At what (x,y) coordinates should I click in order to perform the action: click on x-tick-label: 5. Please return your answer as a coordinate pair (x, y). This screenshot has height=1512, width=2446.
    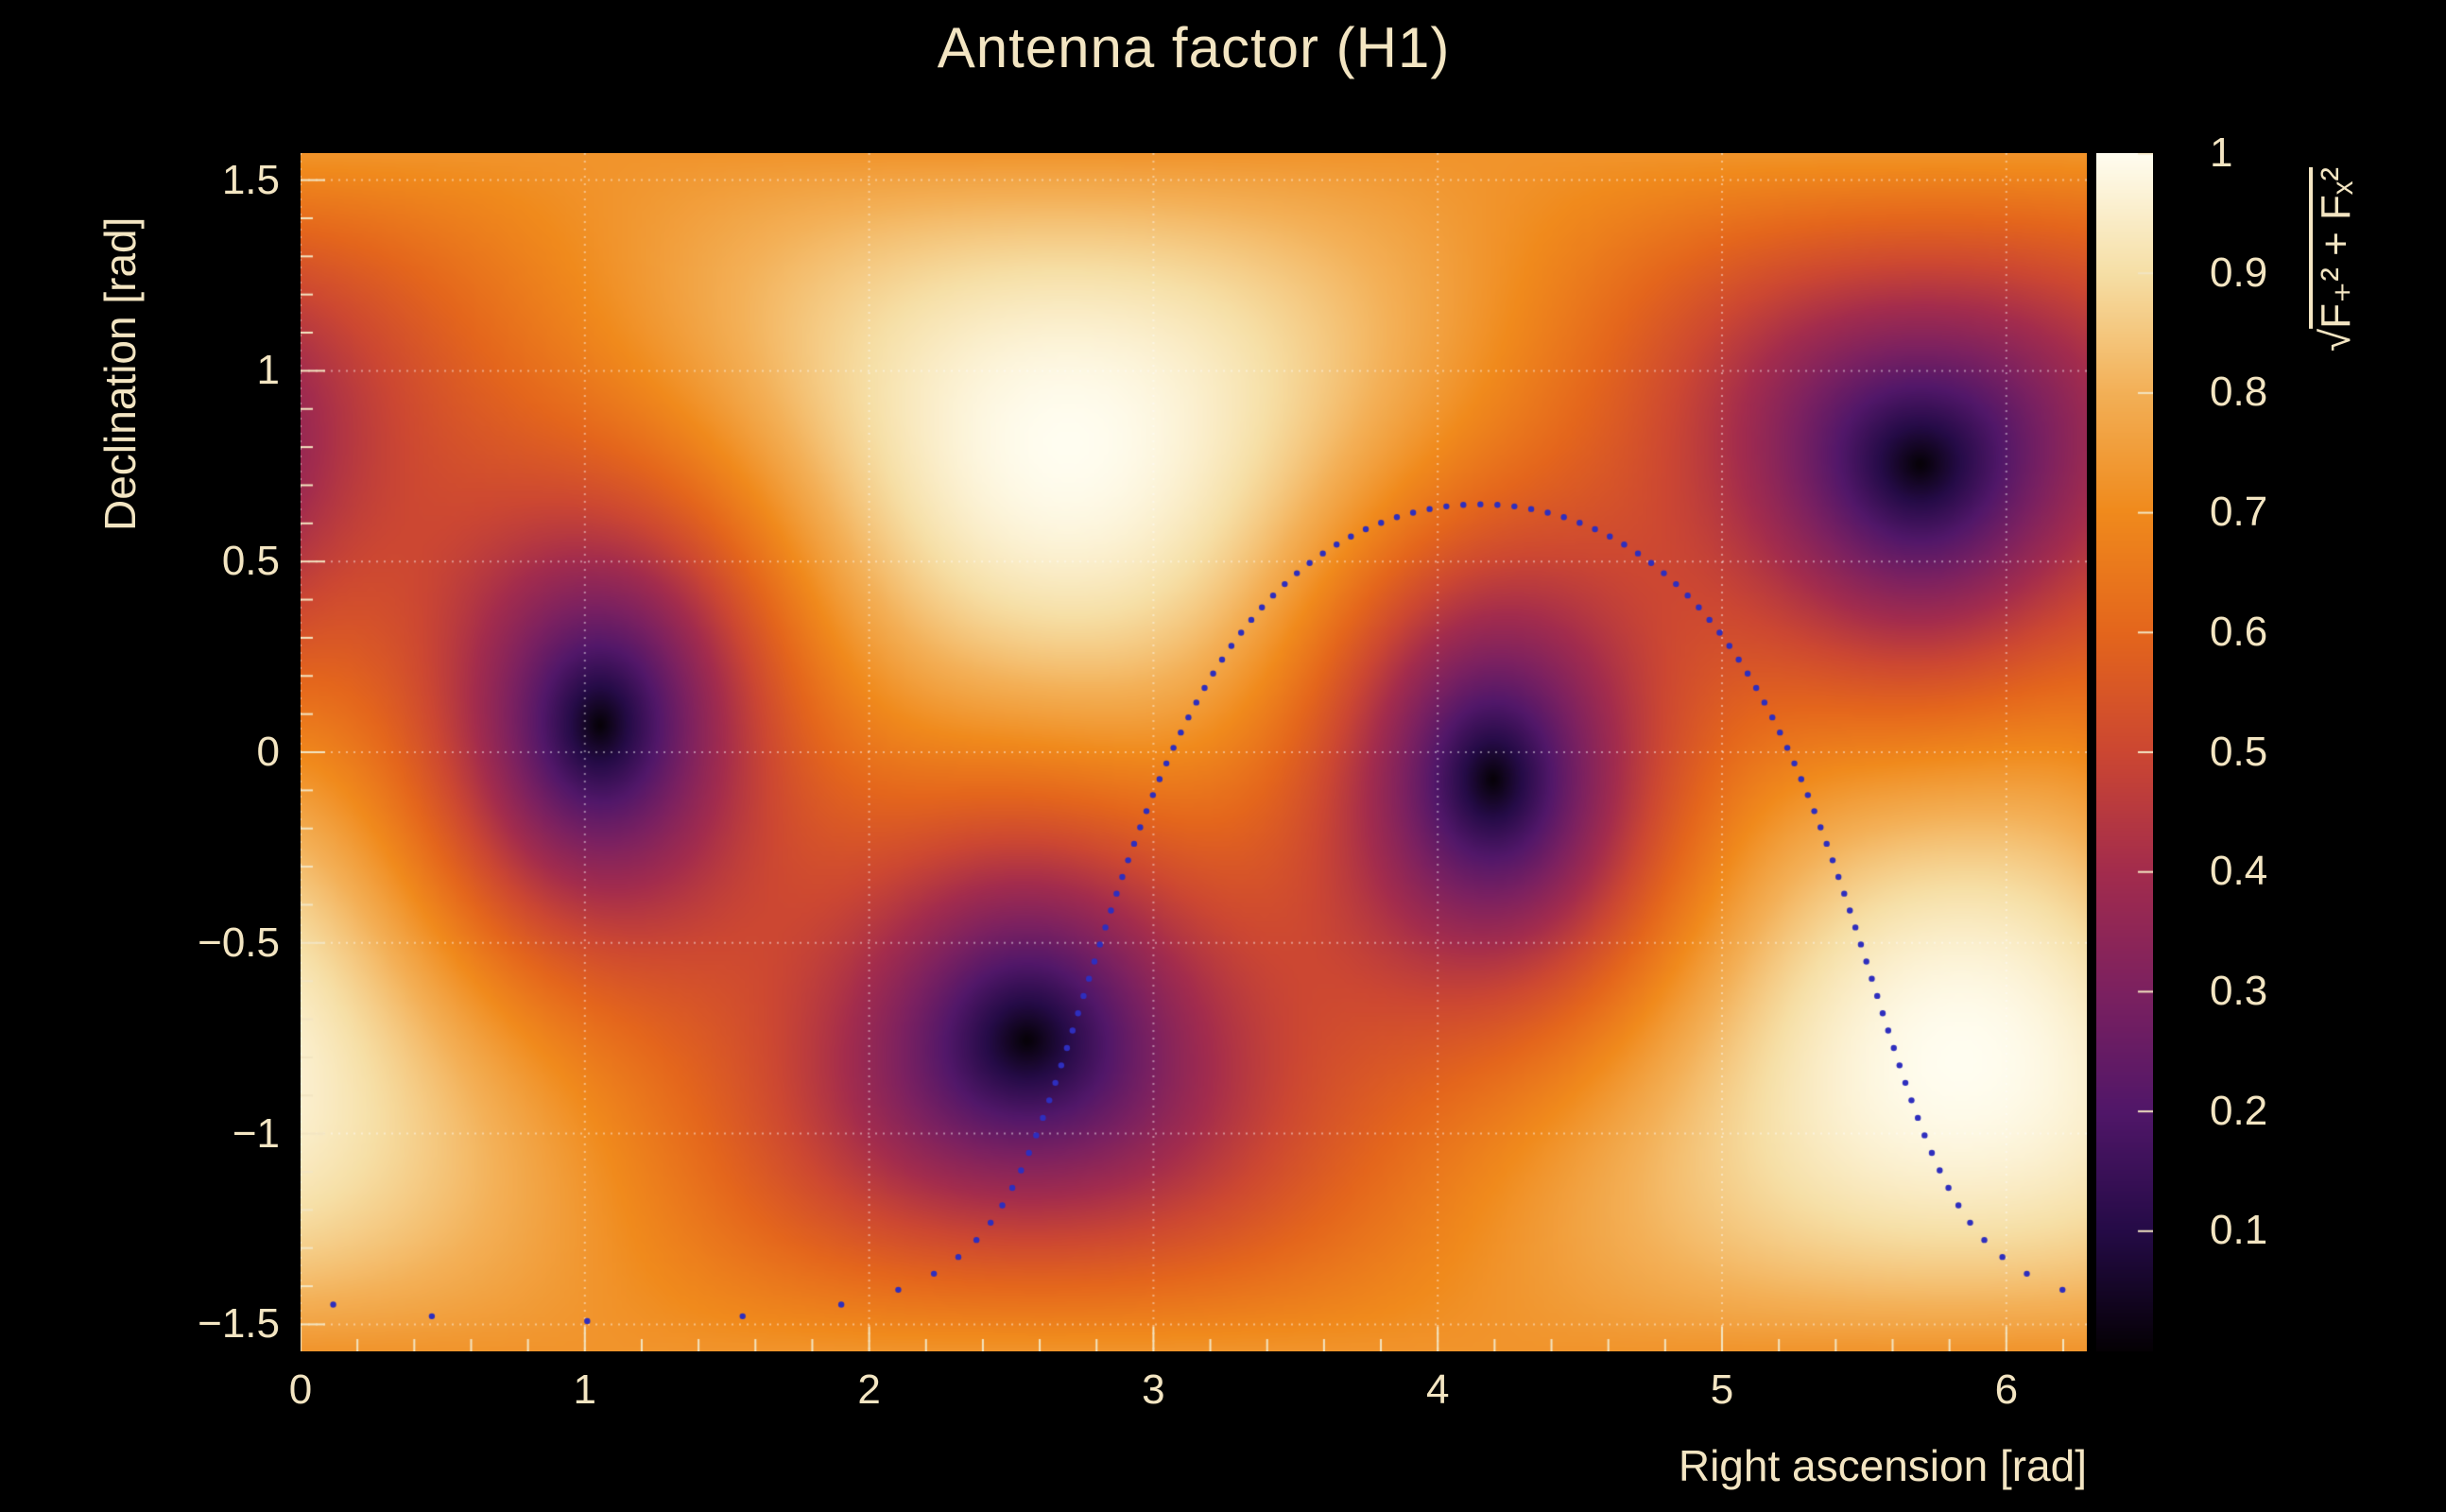
    Looking at the image, I should click on (1722, 1389).